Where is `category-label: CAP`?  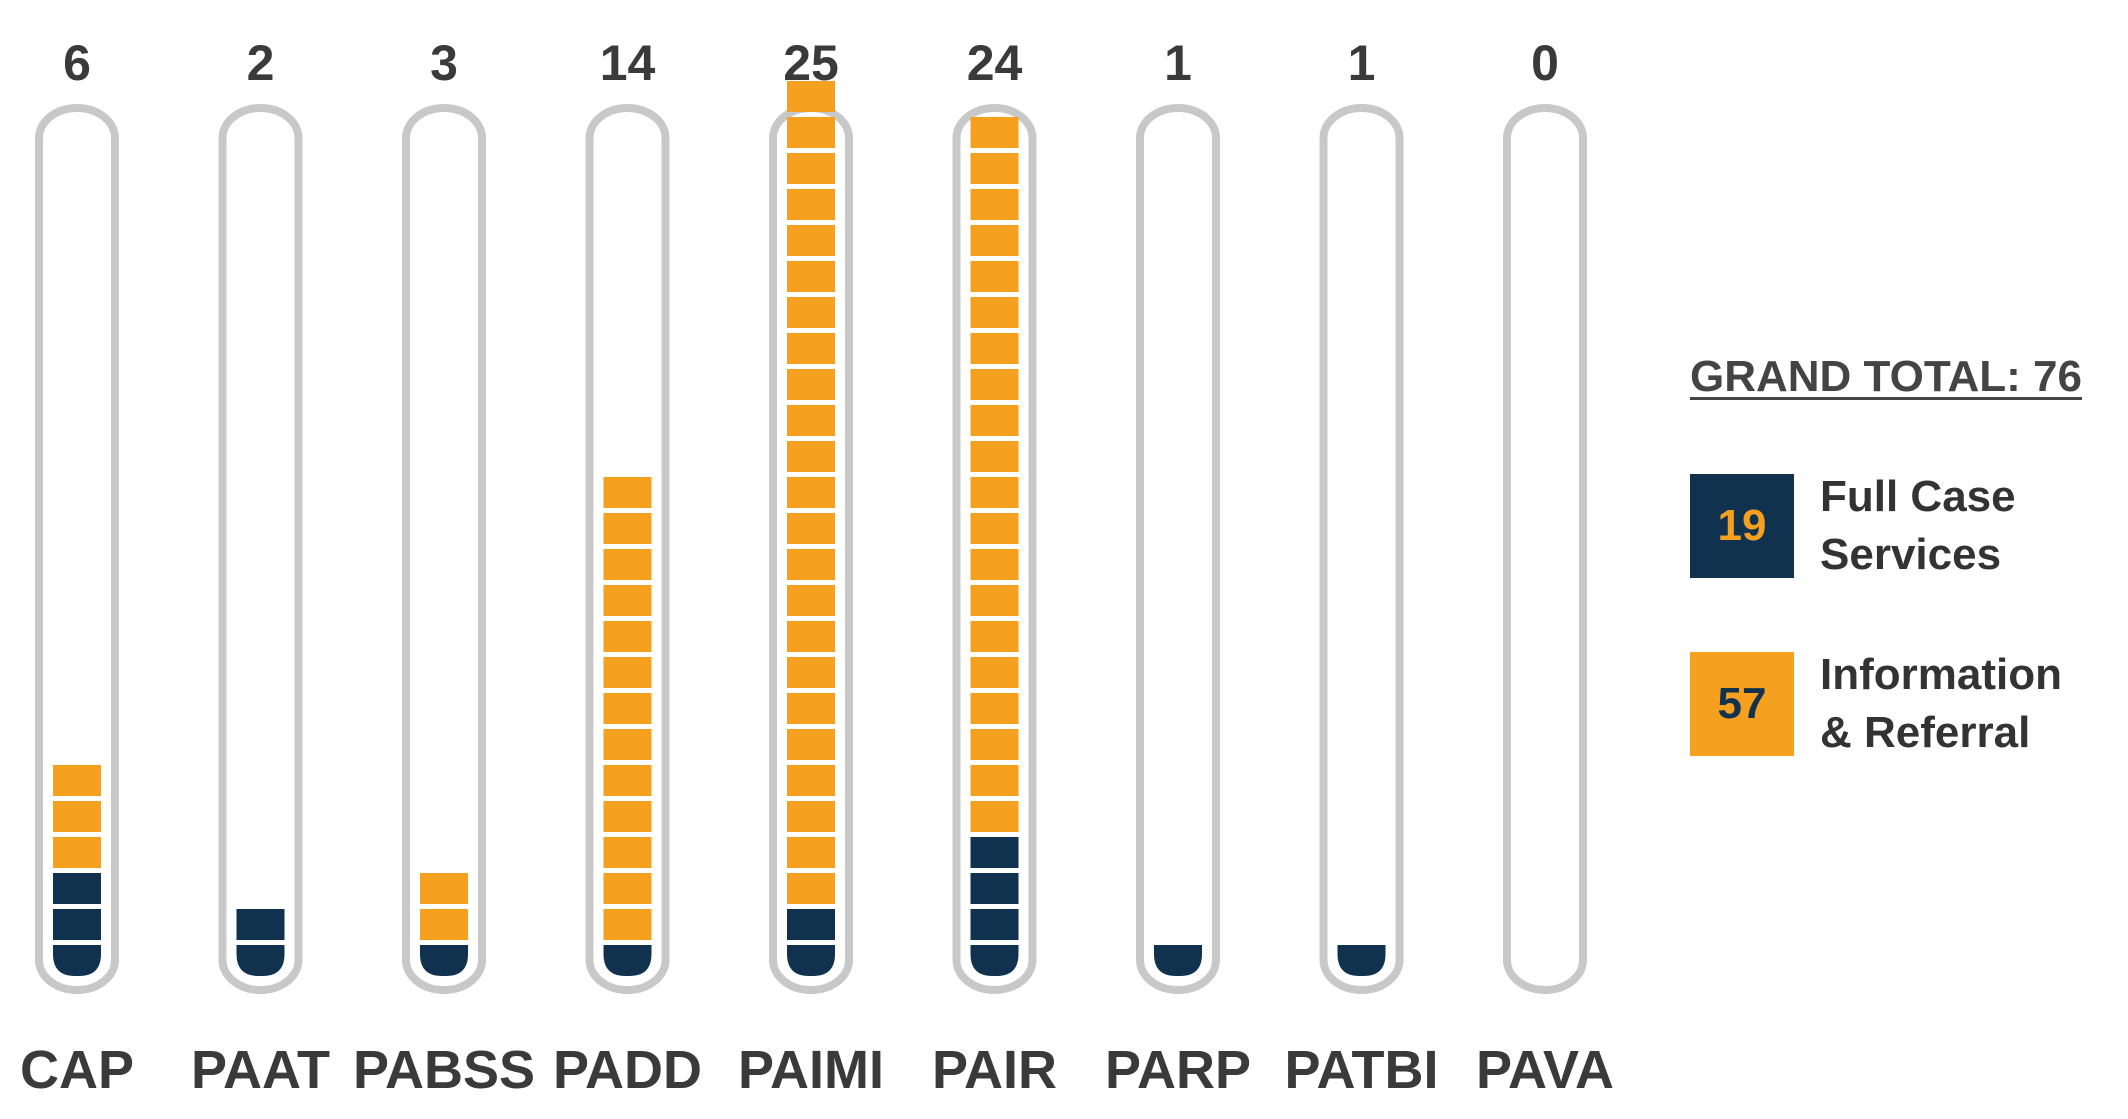 category-label: CAP is located at coordinates (77, 1070).